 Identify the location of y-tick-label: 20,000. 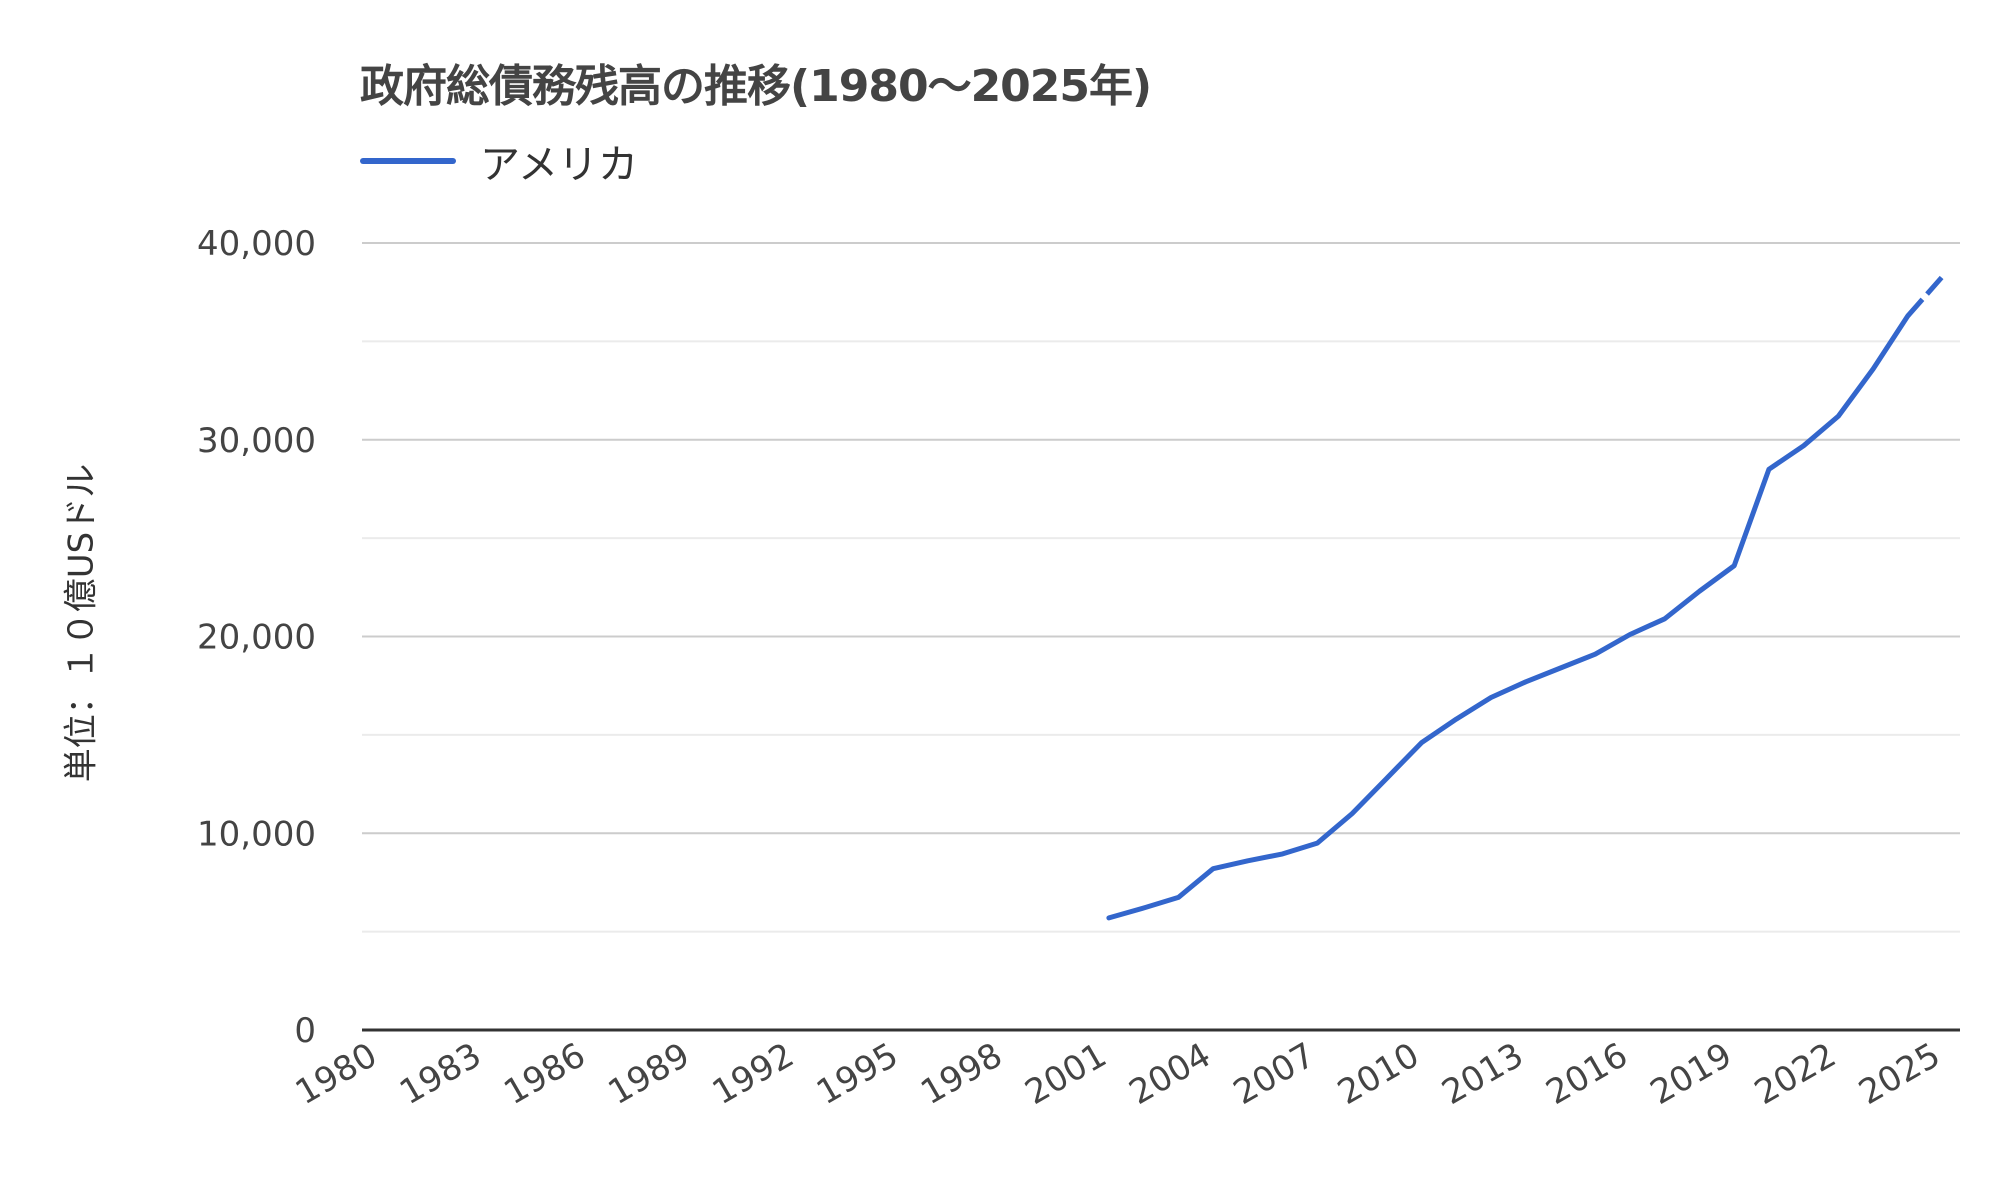
(256, 638).